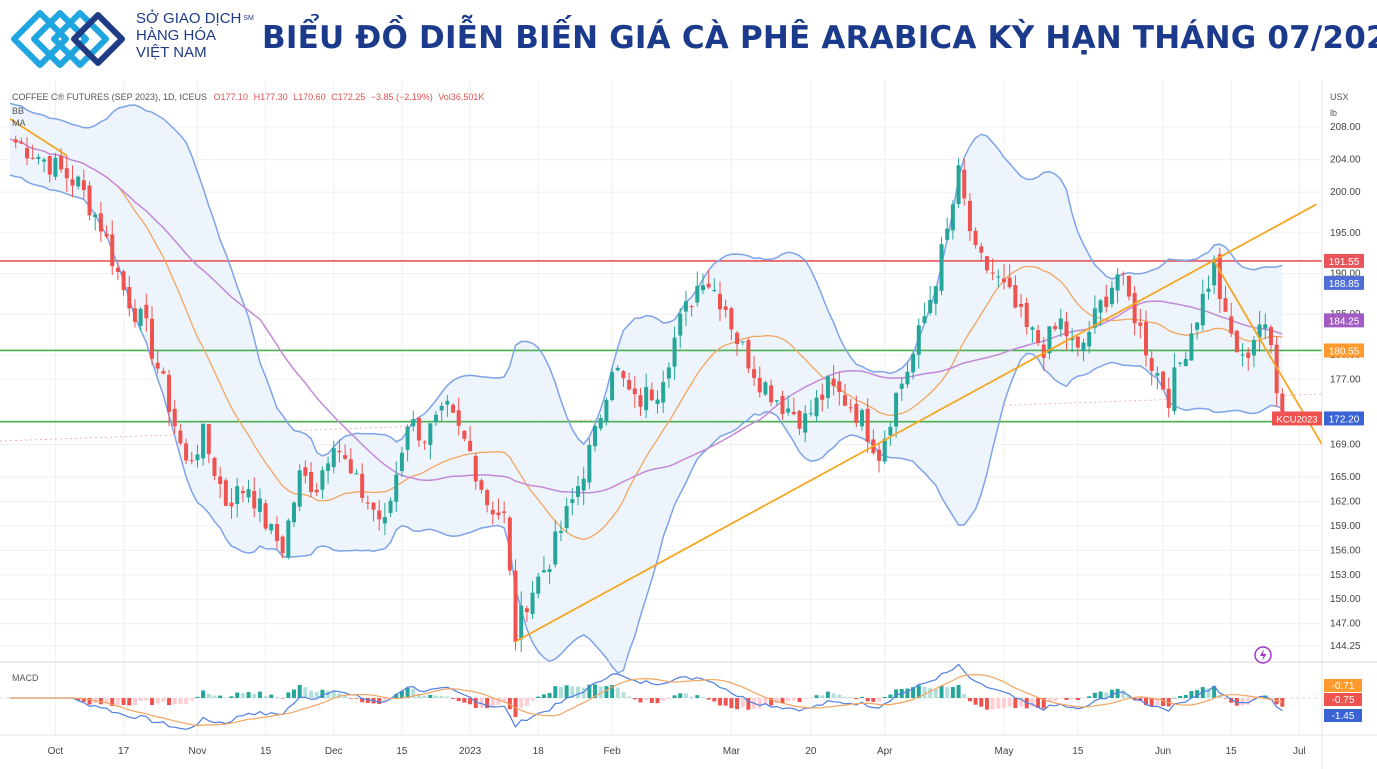 This screenshot has height=769, width=1377. Describe the element at coordinates (1344, 262) in the screenshot. I see `price-tag-label: 191.55` at that location.